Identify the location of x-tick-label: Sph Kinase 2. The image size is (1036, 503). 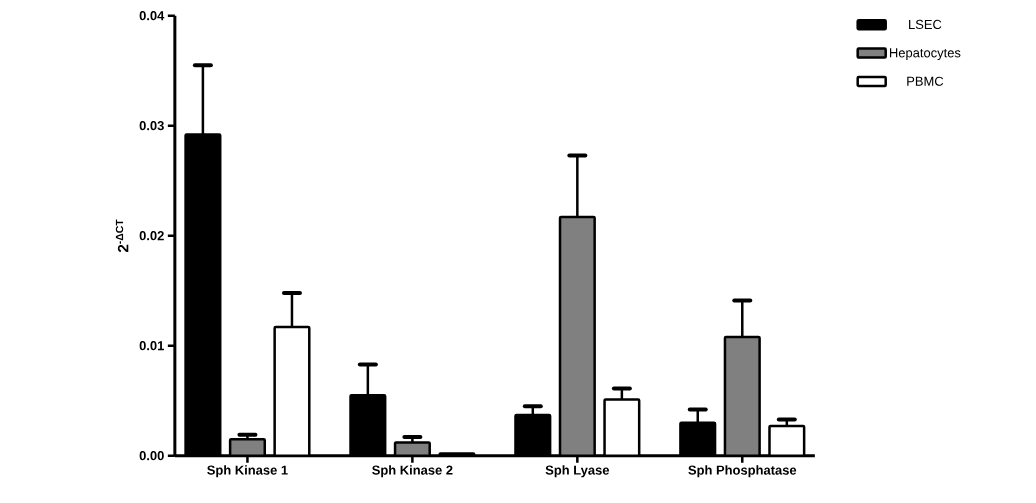
(412, 471).